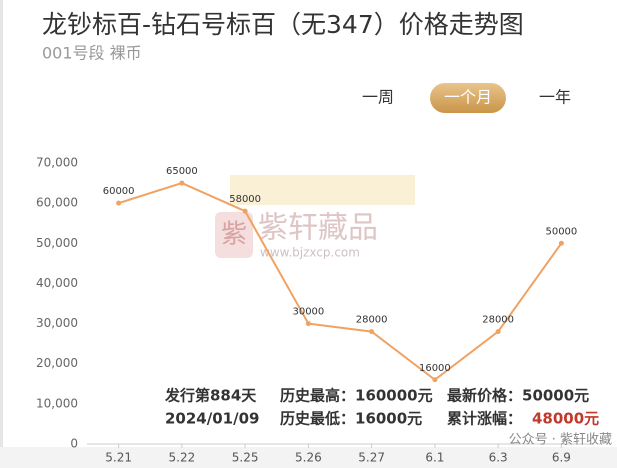 This screenshot has height=468, width=617. What do you see at coordinates (1, 234) in the screenshot?
I see `left-edge` at bounding box center [1, 234].